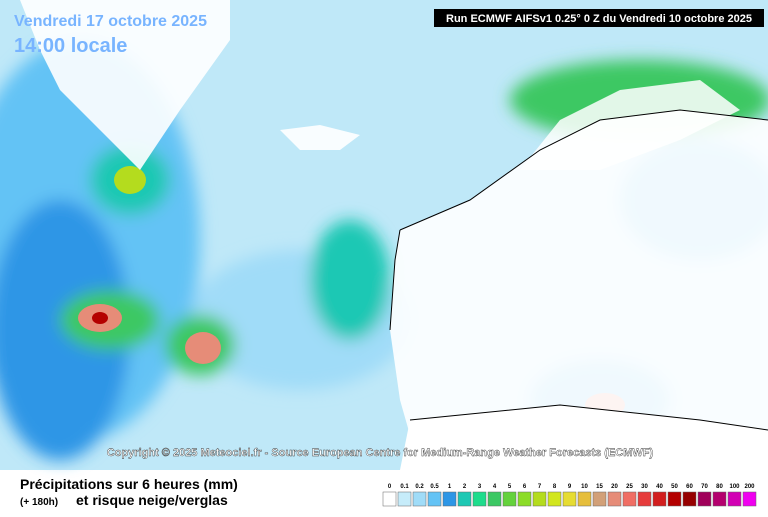 This screenshot has height=517, width=768. What do you see at coordinates (39, 502) in the screenshot?
I see `footer-lead: (+ 180h)` at bounding box center [39, 502].